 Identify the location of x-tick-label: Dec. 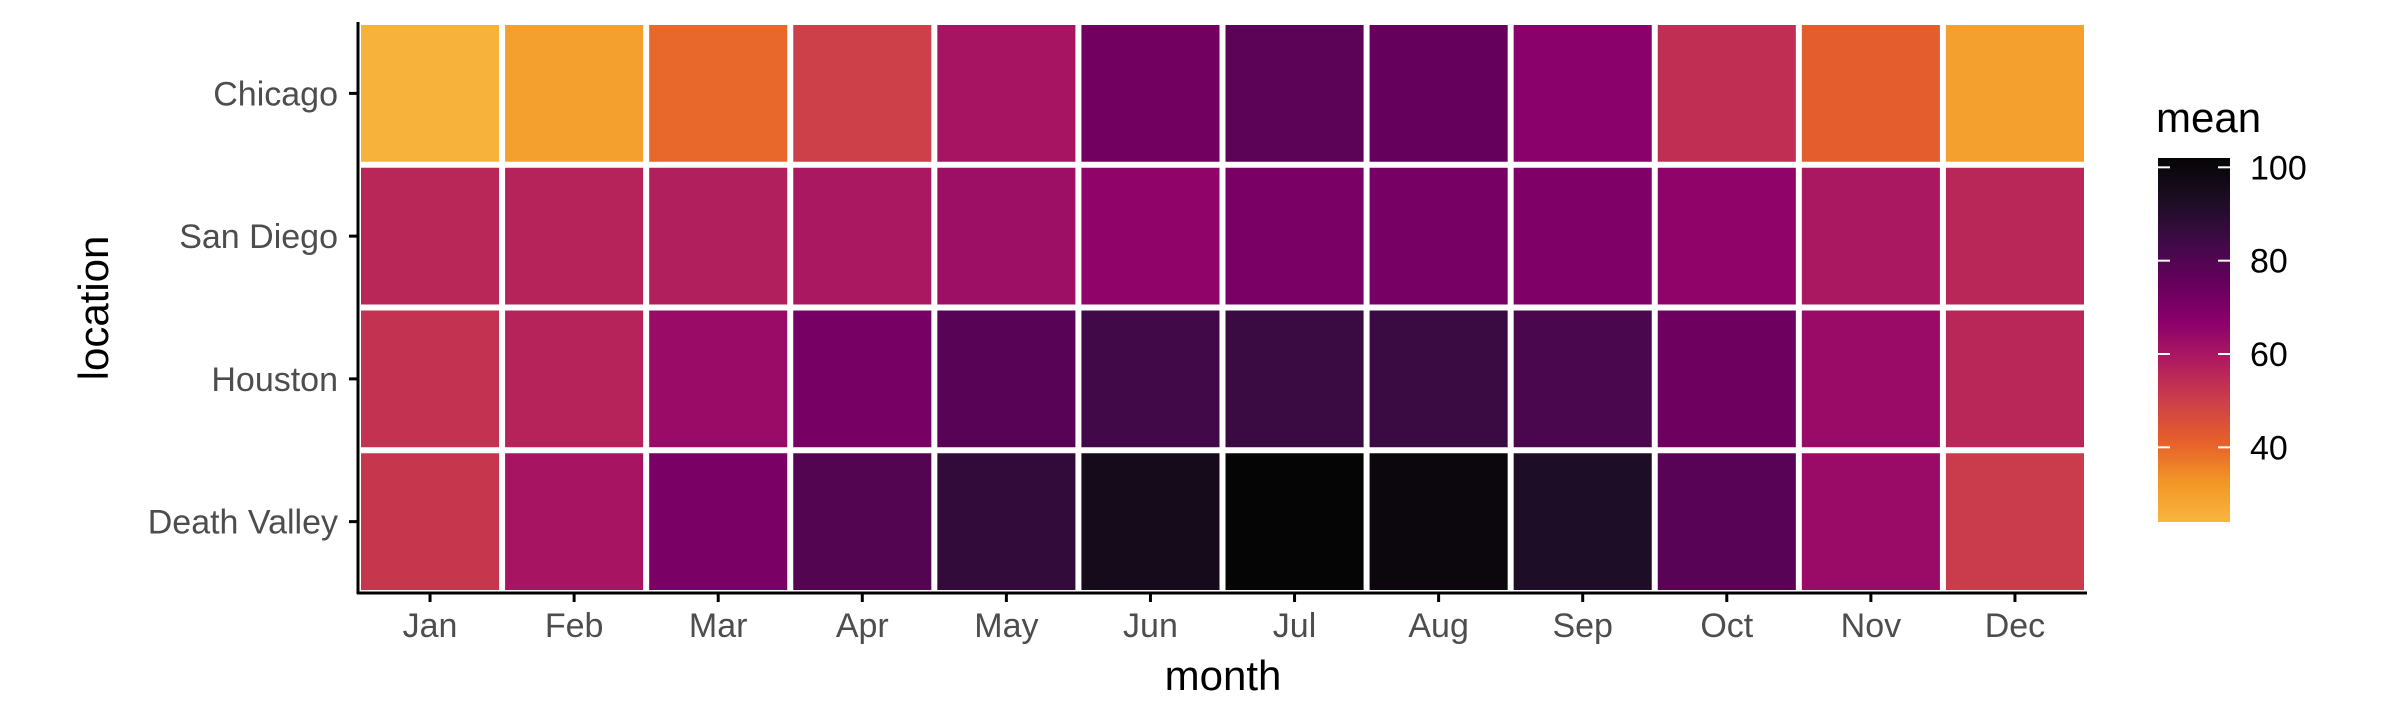
(2015, 626).